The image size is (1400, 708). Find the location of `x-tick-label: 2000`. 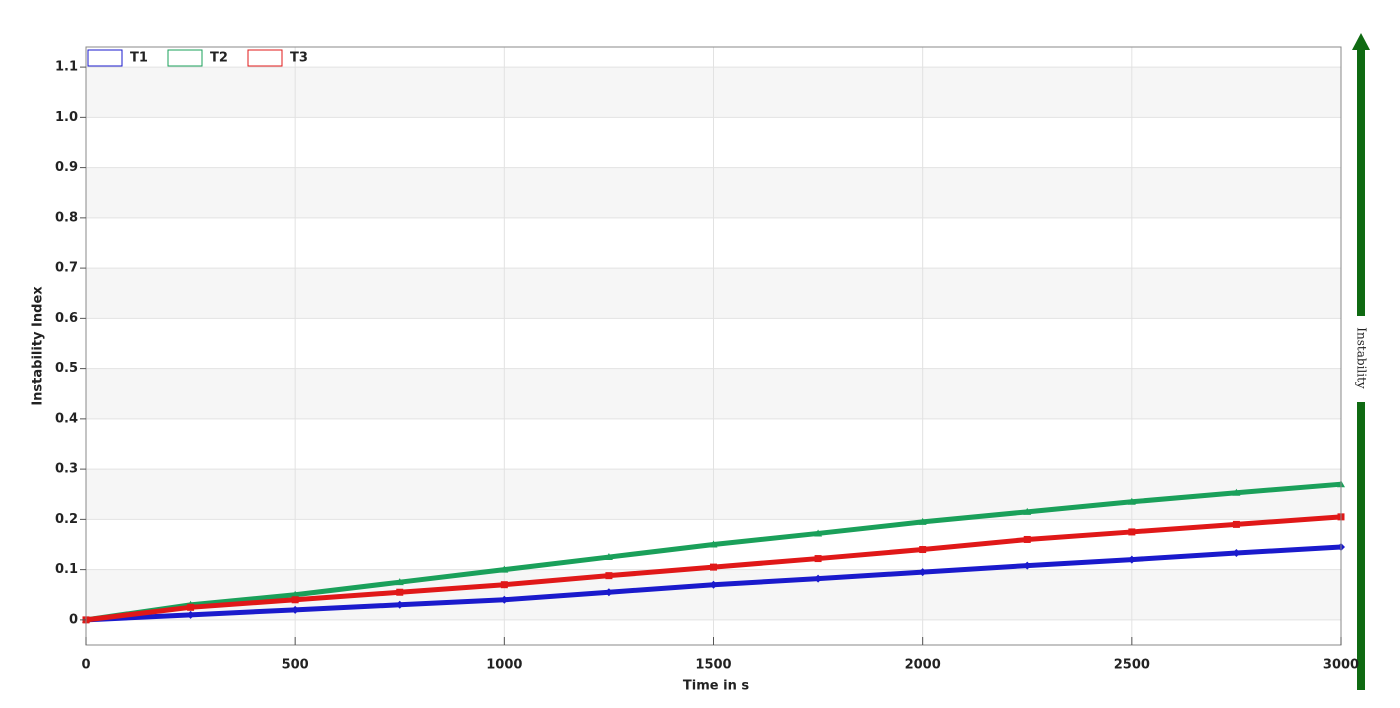

x-tick-label: 2000 is located at coordinates (923, 665).